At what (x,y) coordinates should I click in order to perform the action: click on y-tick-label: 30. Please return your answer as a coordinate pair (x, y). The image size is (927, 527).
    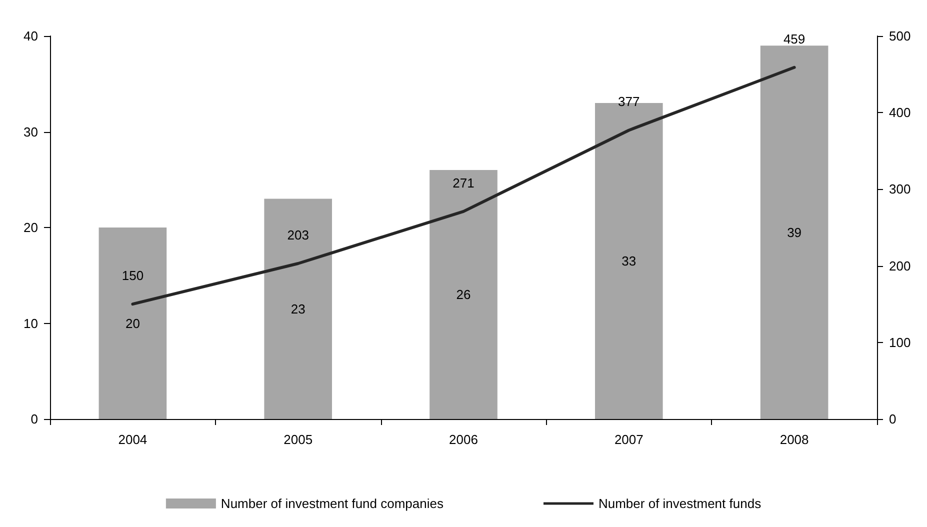
    Looking at the image, I should click on (31, 132).